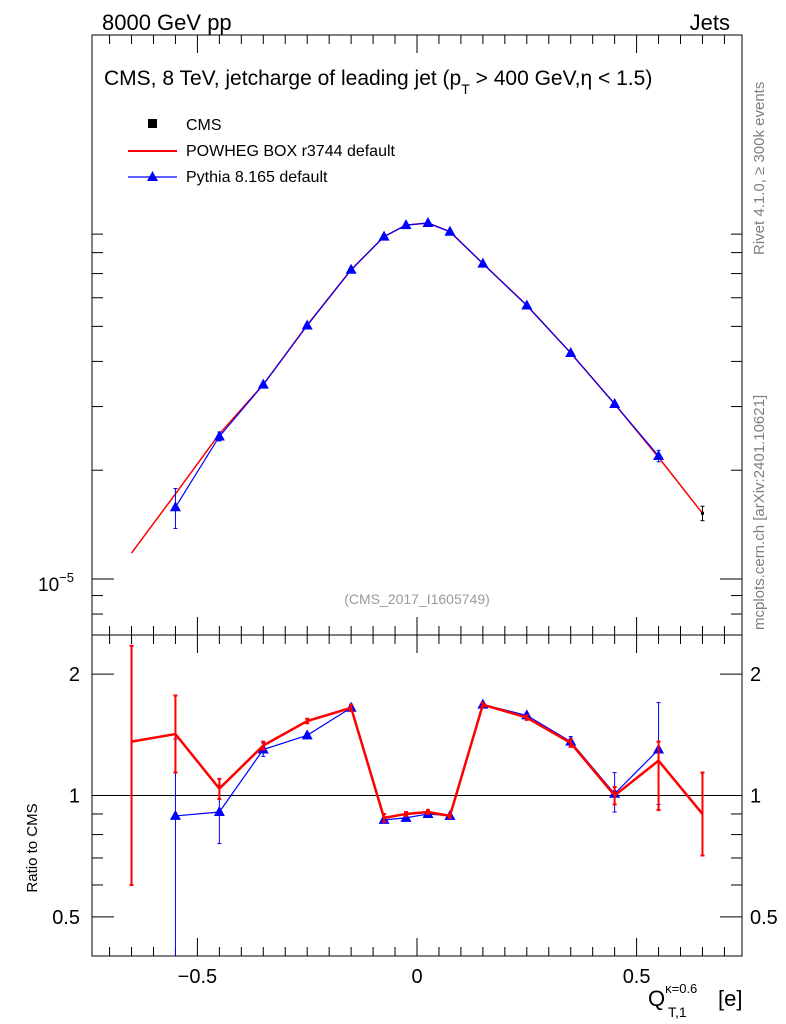  What do you see at coordinates (66, 918) in the screenshot?
I see `ratio-ytick-label-left: 0.5` at bounding box center [66, 918].